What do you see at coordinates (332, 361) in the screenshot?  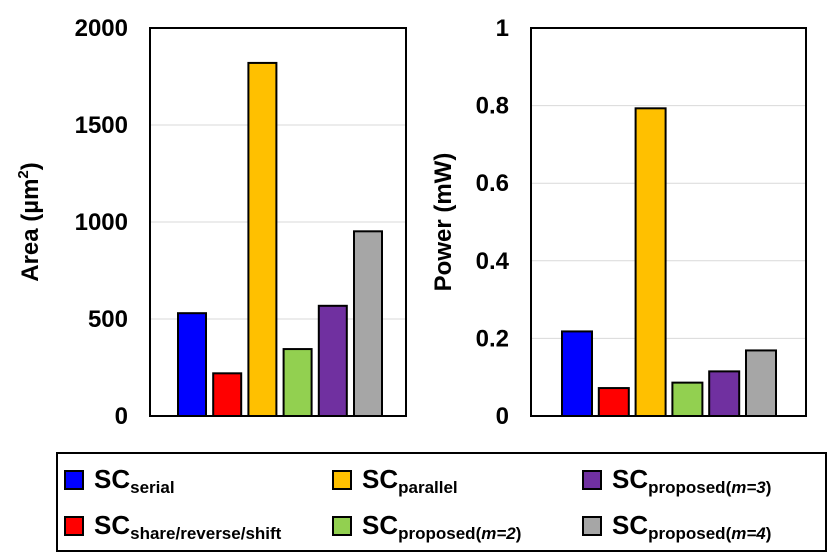 I see `area-bar-proposed-m3` at bounding box center [332, 361].